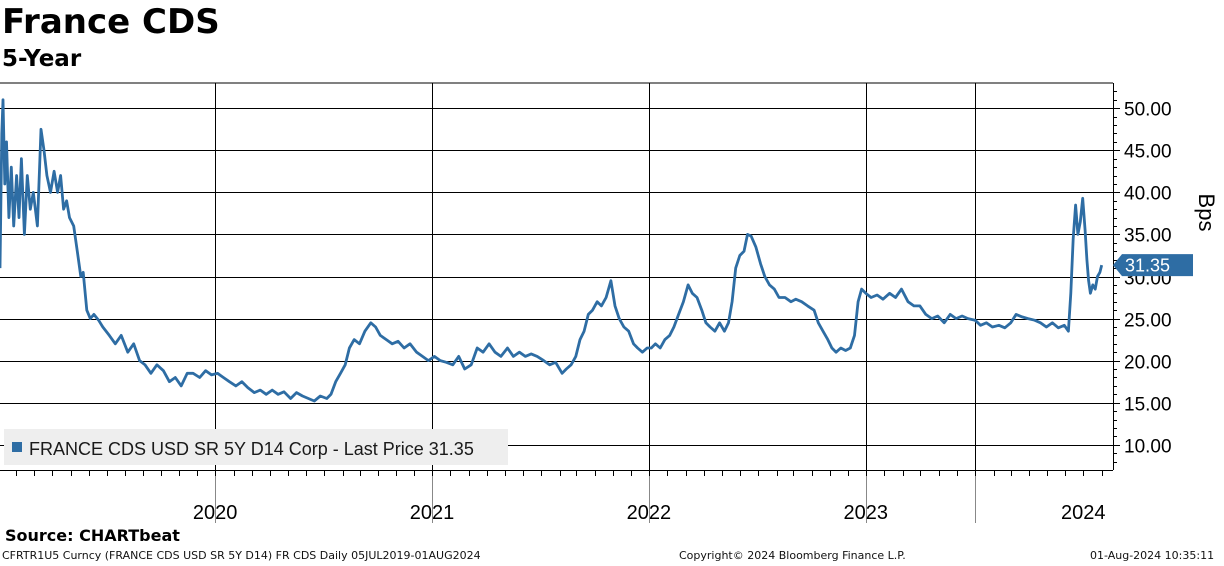 The image size is (1224, 566). What do you see at coordinates (1148, 405) in the screenshot?
I see `y-tick-label: 15.00` at bounding box center [1148, 405].